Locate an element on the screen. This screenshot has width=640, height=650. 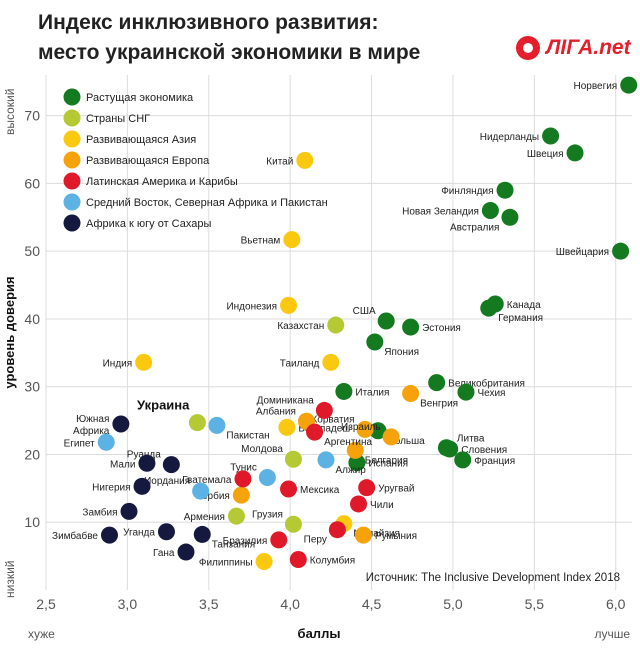
data-label: Армения is located at coordinates (204, 517).